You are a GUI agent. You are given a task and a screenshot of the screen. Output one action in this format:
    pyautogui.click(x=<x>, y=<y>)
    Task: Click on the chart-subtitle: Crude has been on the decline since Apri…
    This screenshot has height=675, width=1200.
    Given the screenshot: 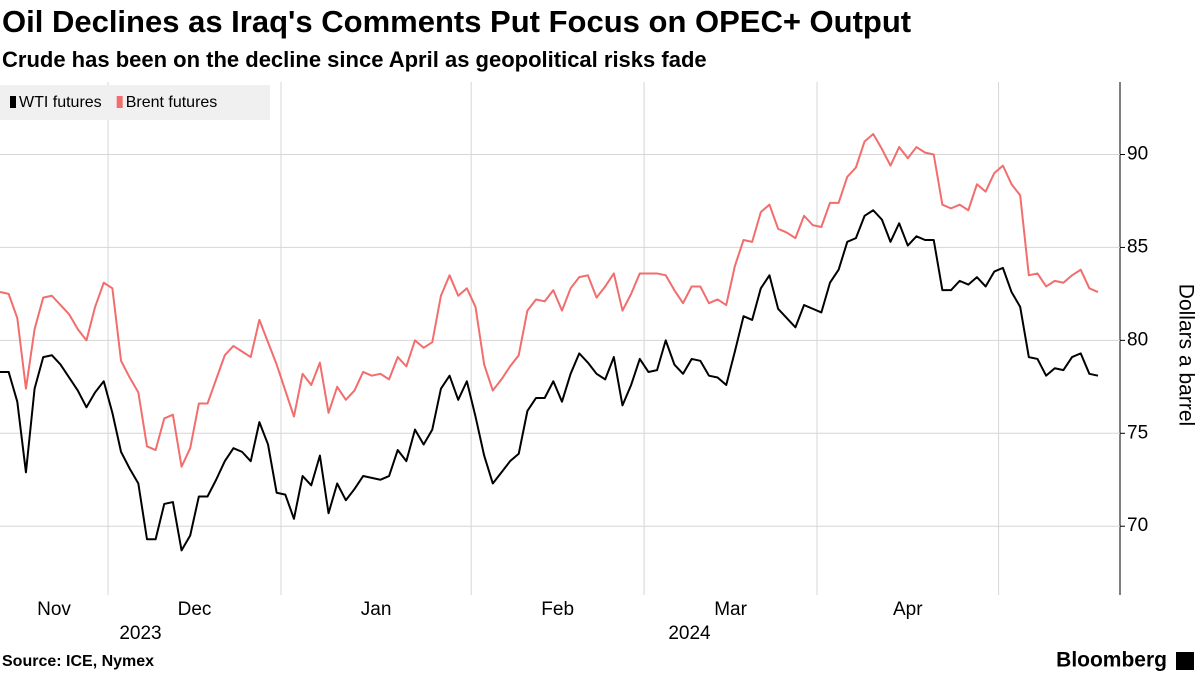 What is the action you would take?
    pyautogui.click(x=354, y=59)
    